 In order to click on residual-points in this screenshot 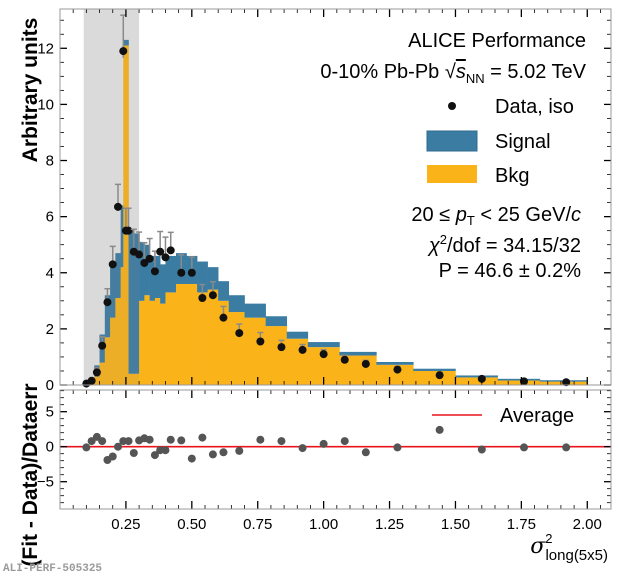, I will do `click(326, 444)`.